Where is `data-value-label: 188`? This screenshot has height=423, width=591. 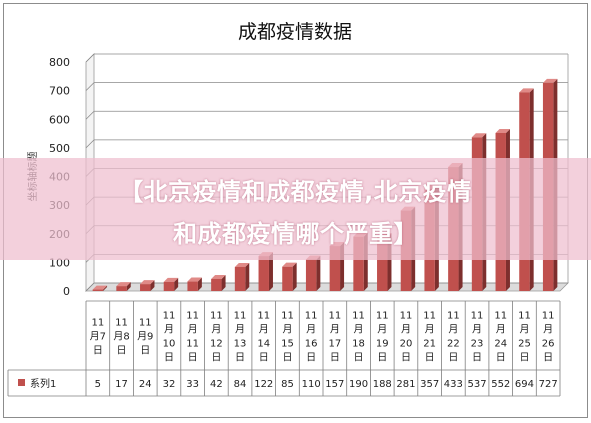 data-value-label: 188 is located at coordinates (382, 384).